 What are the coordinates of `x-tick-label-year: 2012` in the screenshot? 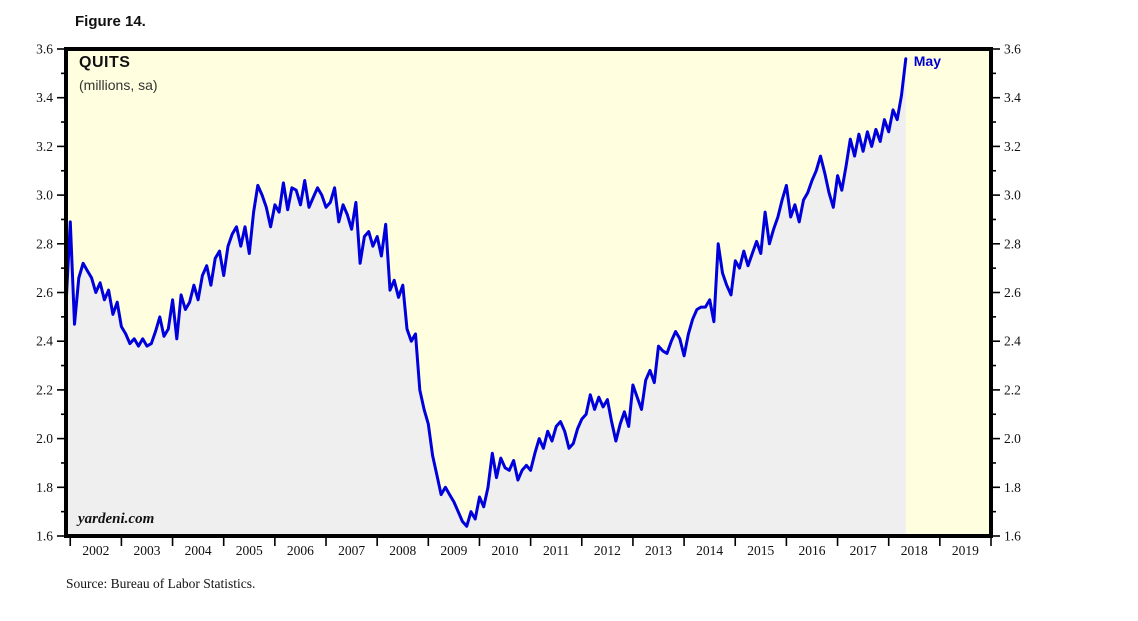 It's located at (607, 550).